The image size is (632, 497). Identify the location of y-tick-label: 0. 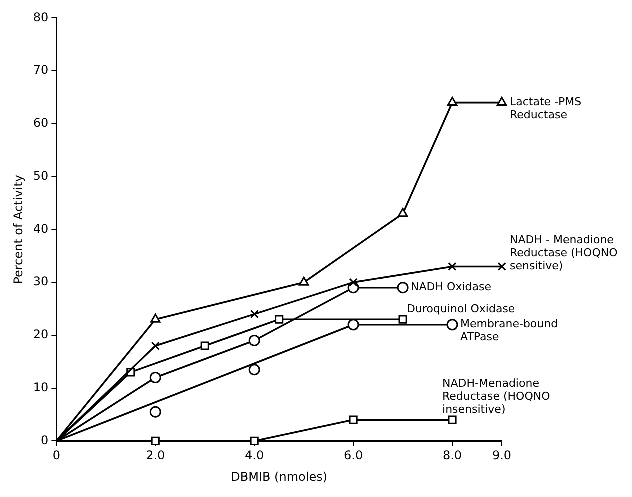
(45, 440).